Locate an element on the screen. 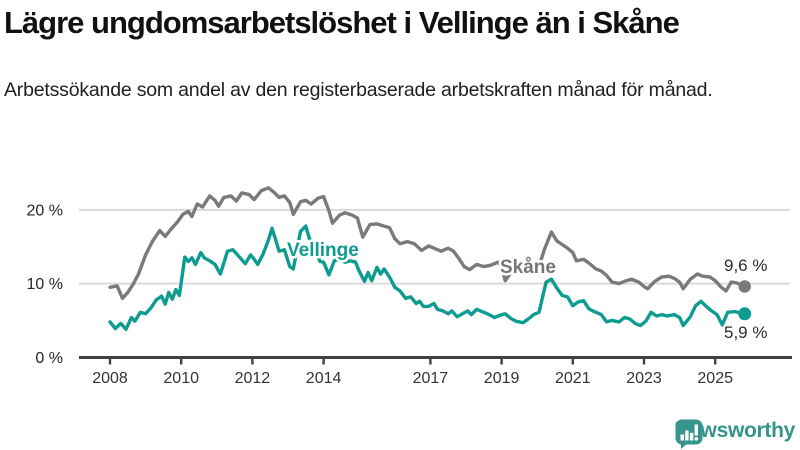 The height and width of the screenshot is (450, 800). vellinge-last-point-dot is located at coordinates (745, 314).